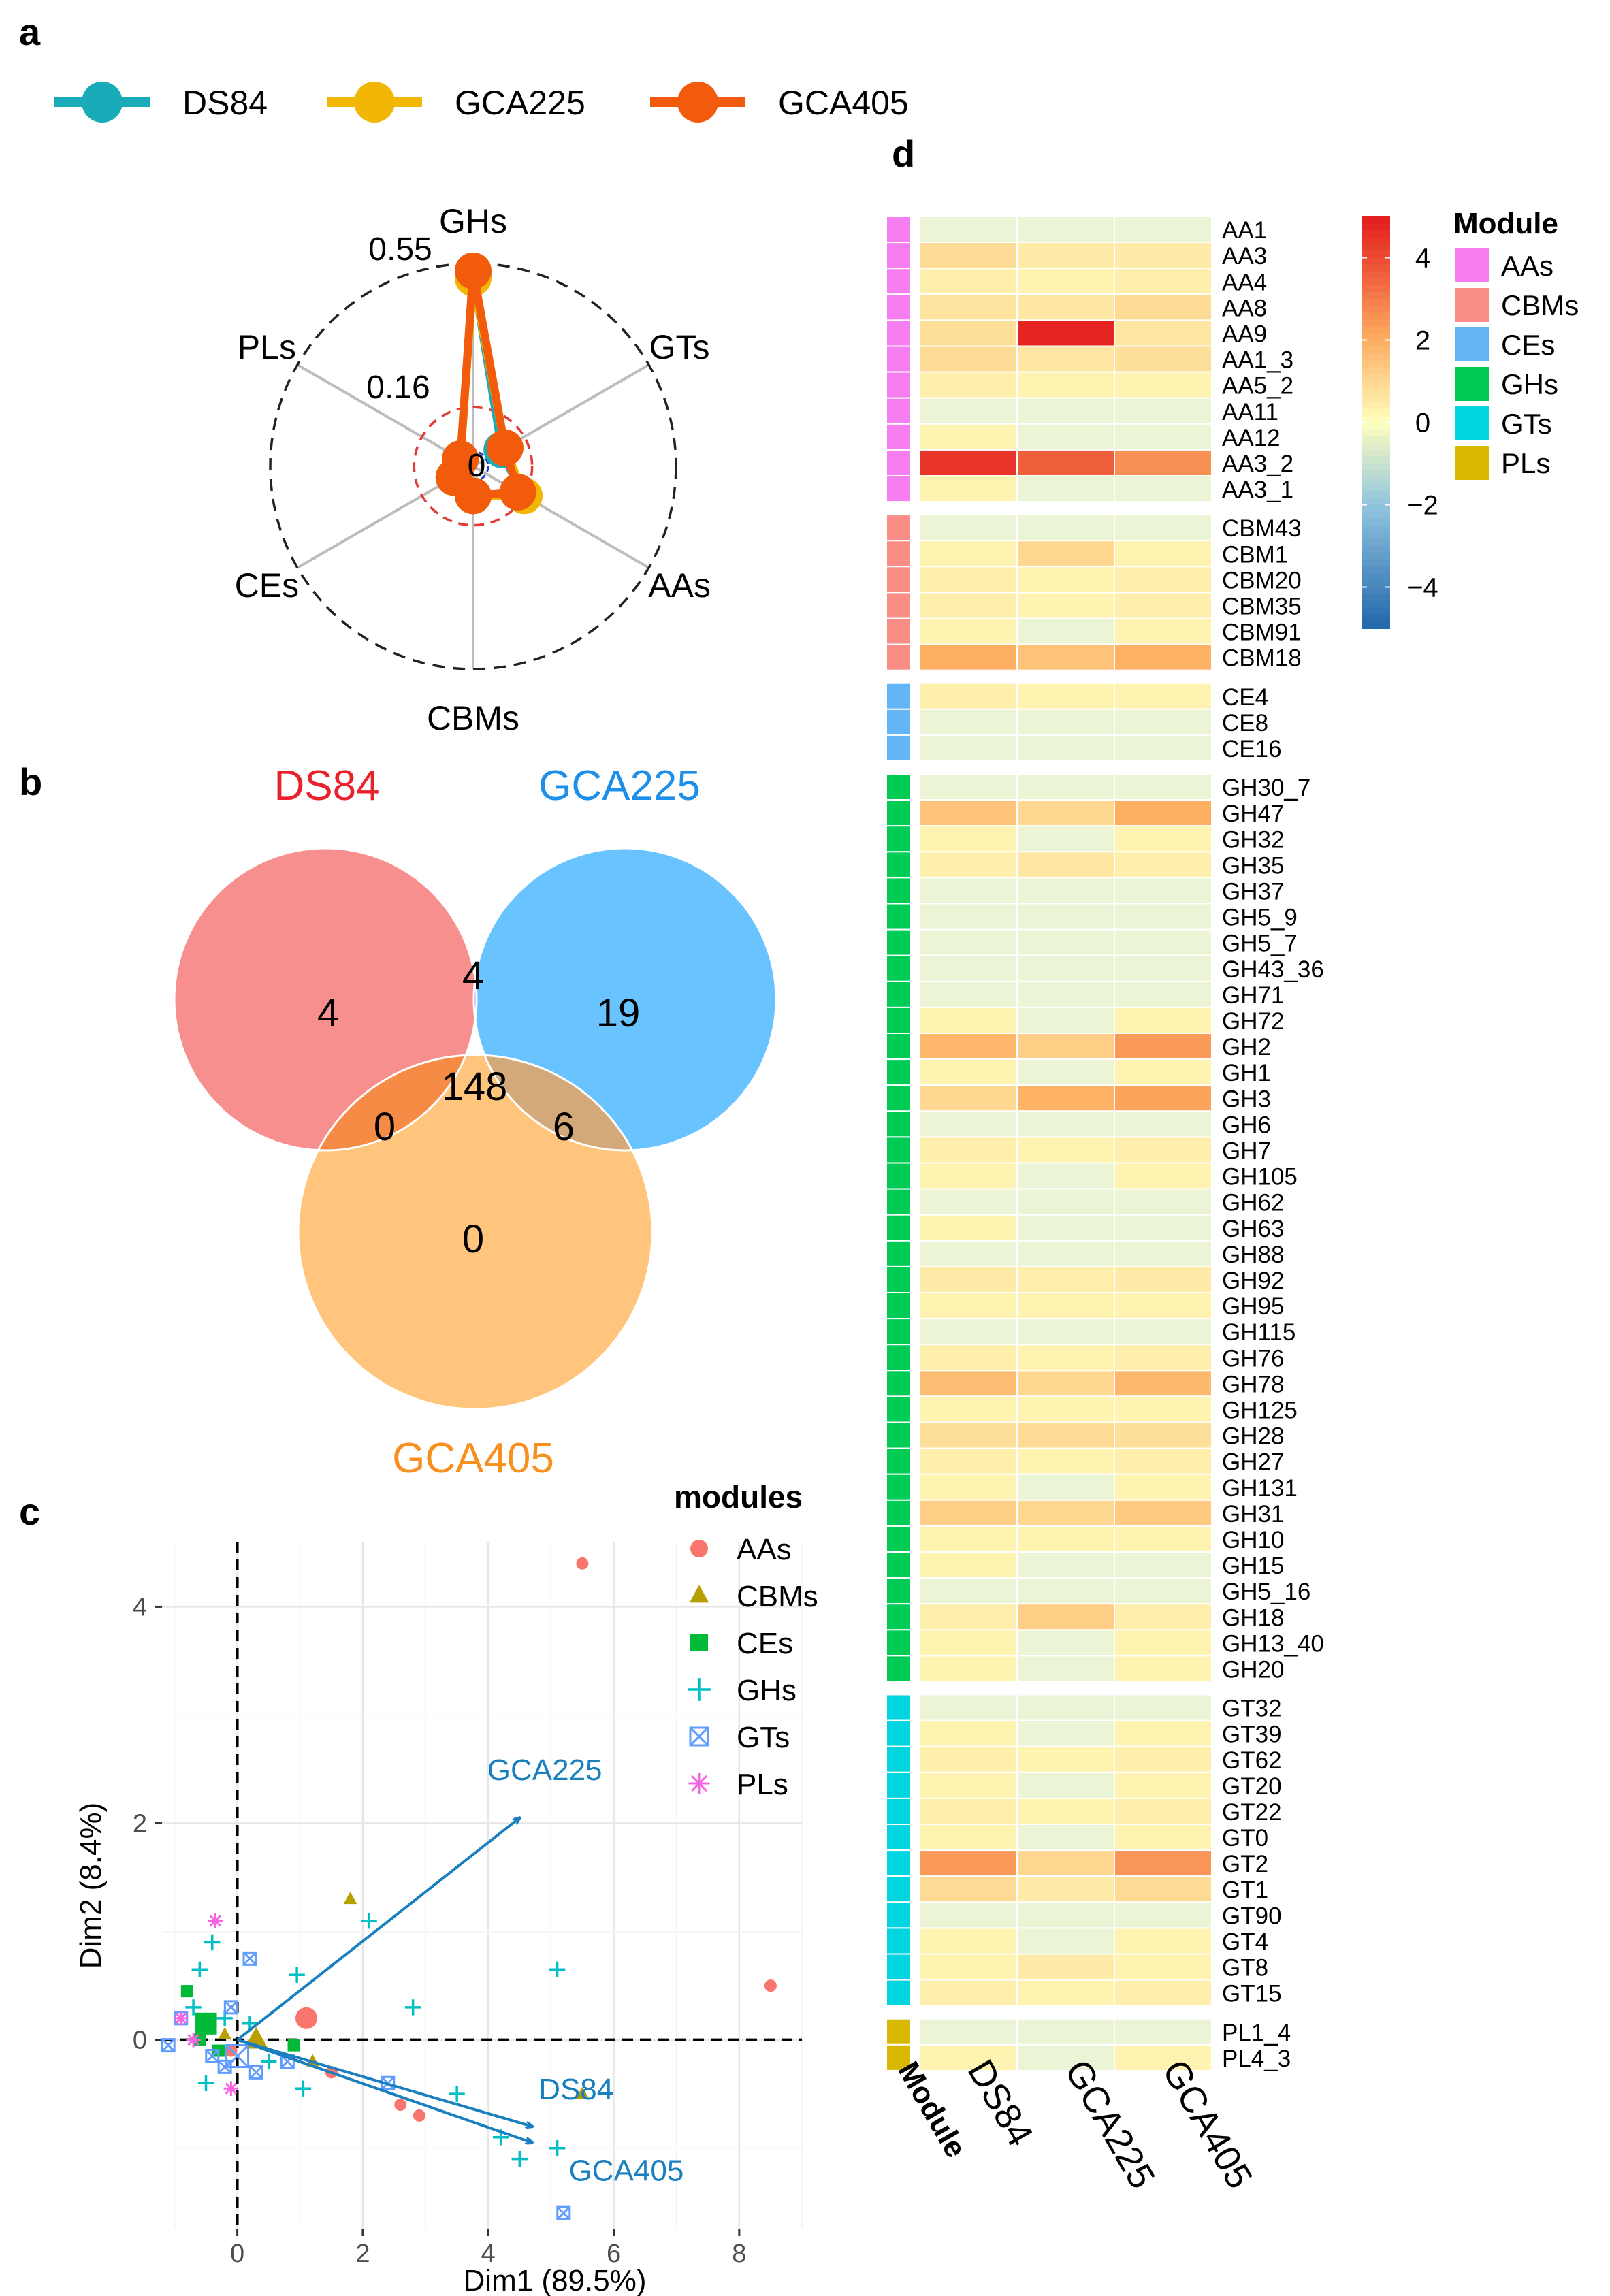 This screenshot has height=2296, width=1610. I want to click on venn-diagram: DS84 GCA225 GCA405 4 19 4 148 0 6 0, so click(475, 1122).